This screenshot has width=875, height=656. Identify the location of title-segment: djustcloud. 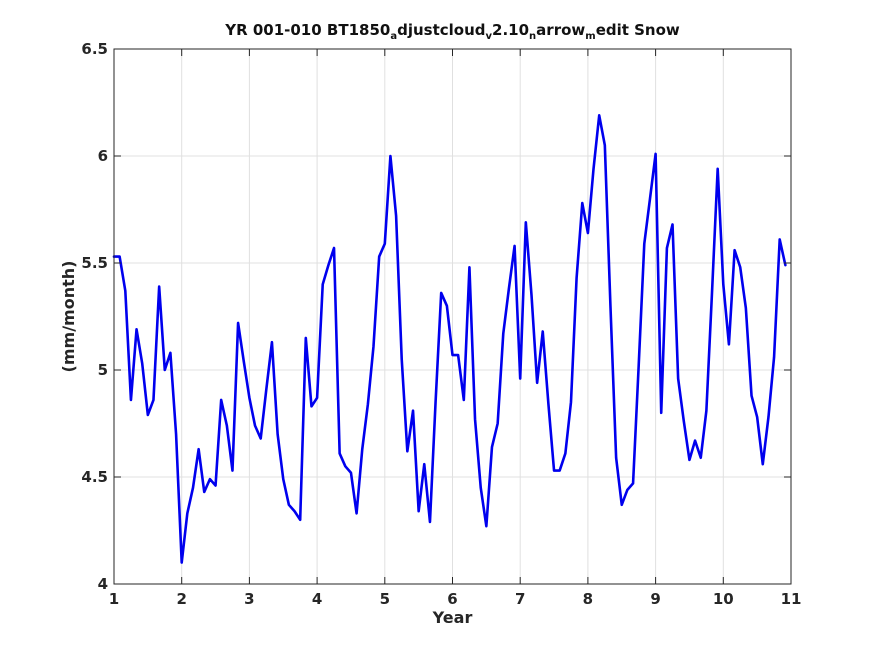
(441, 30).